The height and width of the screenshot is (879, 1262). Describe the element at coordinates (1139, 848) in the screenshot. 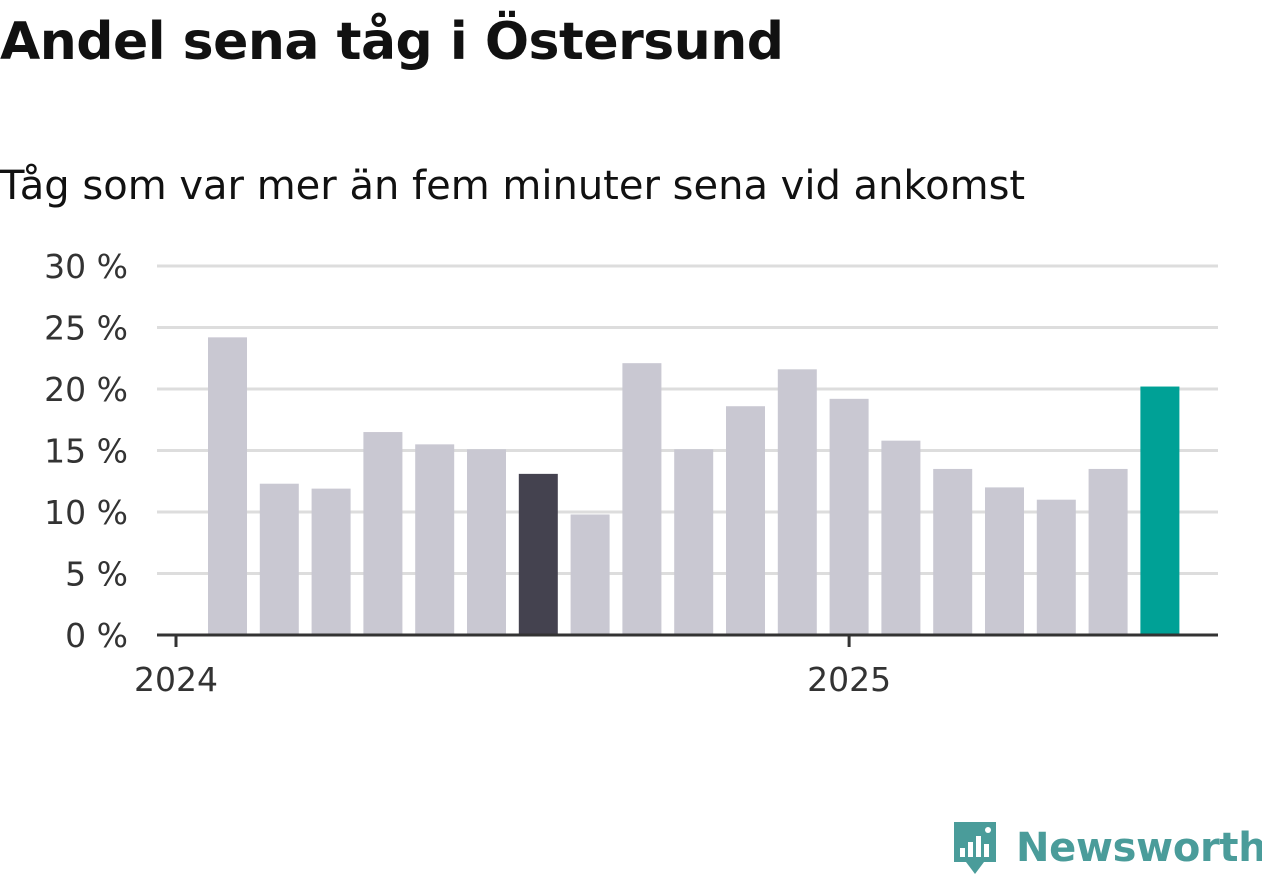

I see `logo-text: Newsworthy` at that location.